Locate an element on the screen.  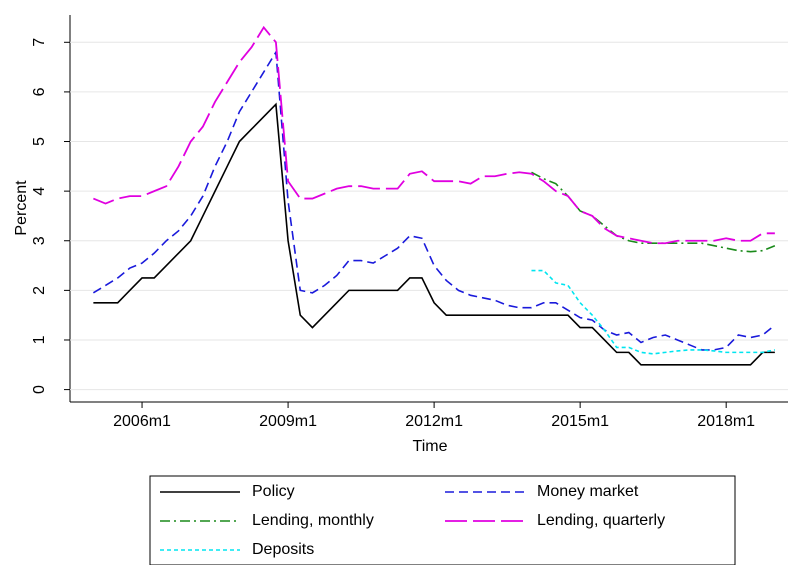
legend-label: Lending, quarterly is located at coordinates (601, 520).